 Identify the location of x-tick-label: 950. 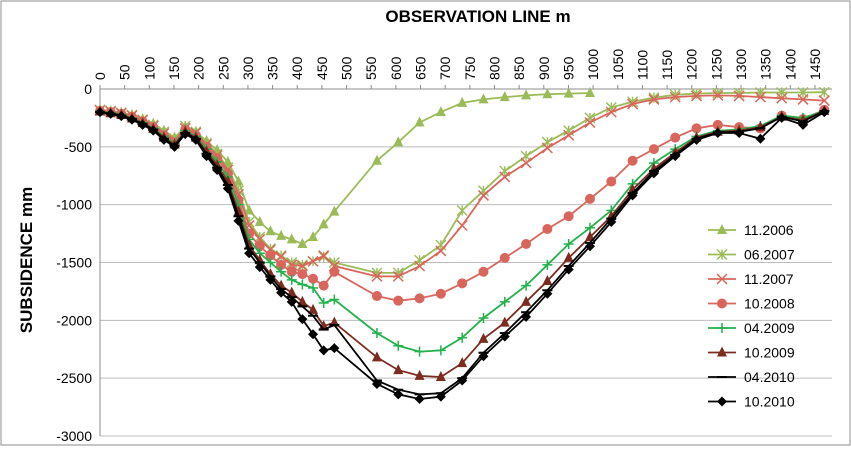
(568, 68).